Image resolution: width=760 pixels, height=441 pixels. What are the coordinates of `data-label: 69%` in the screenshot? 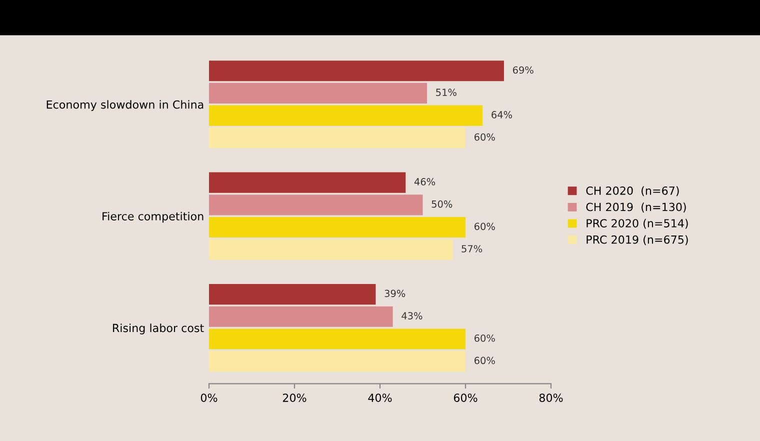 It's located at (523, 70).